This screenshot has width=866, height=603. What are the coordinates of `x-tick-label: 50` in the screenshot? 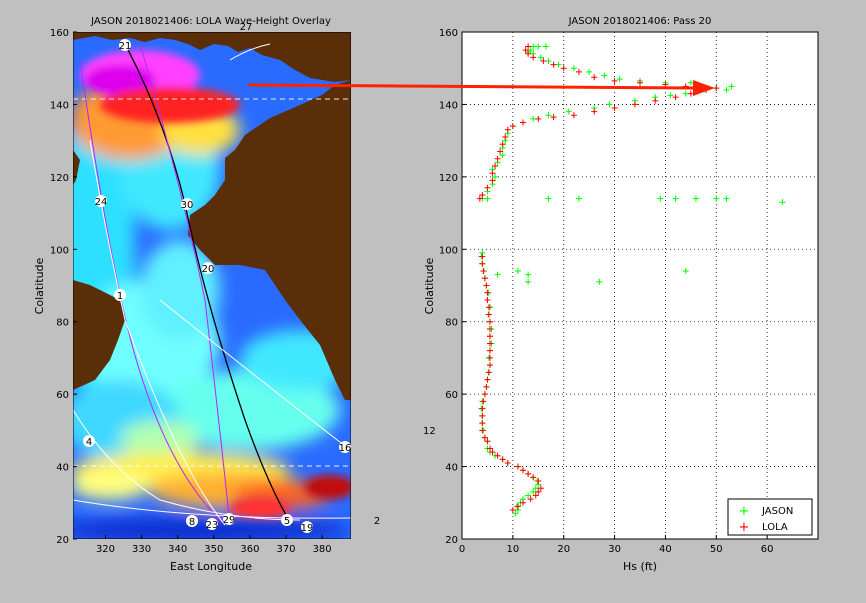 It's located at (716, 549).